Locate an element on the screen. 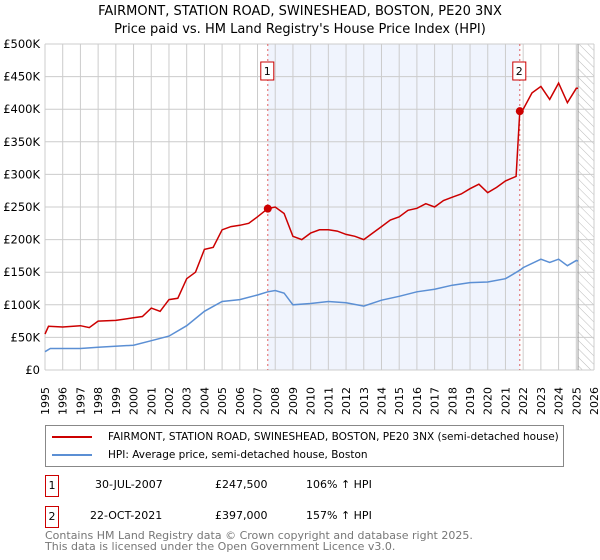 The width and height of the screenshot is (600, 560). x-tick-label: 2022 is located at coordinates (523, 401).